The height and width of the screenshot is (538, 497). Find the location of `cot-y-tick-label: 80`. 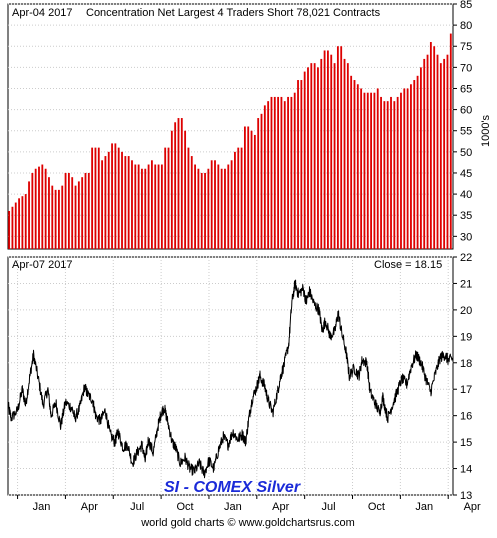

cot-y-tick-label: 80 is located at coordinates (466, 26).